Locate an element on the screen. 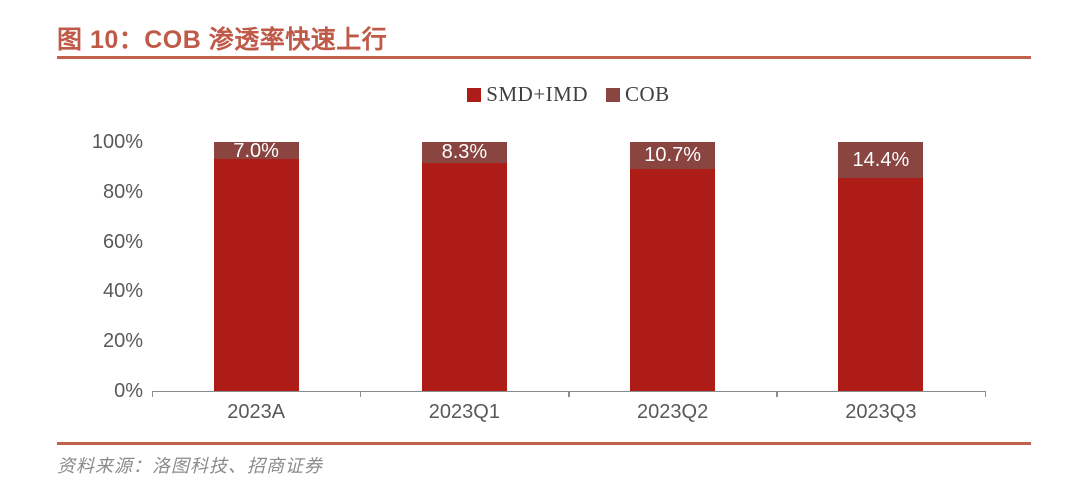 The image size is (1080, 501). legend-swatch-smd-imd-icon is located at coordinates (474, 94).